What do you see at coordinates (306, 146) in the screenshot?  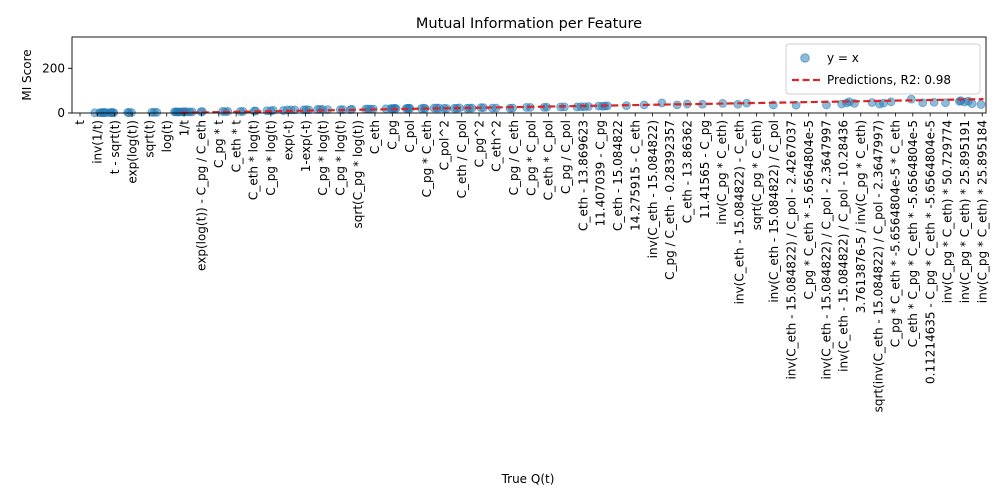 I see `x-tick-label: 1-exp(-t)` at bounding box center [306, 146].